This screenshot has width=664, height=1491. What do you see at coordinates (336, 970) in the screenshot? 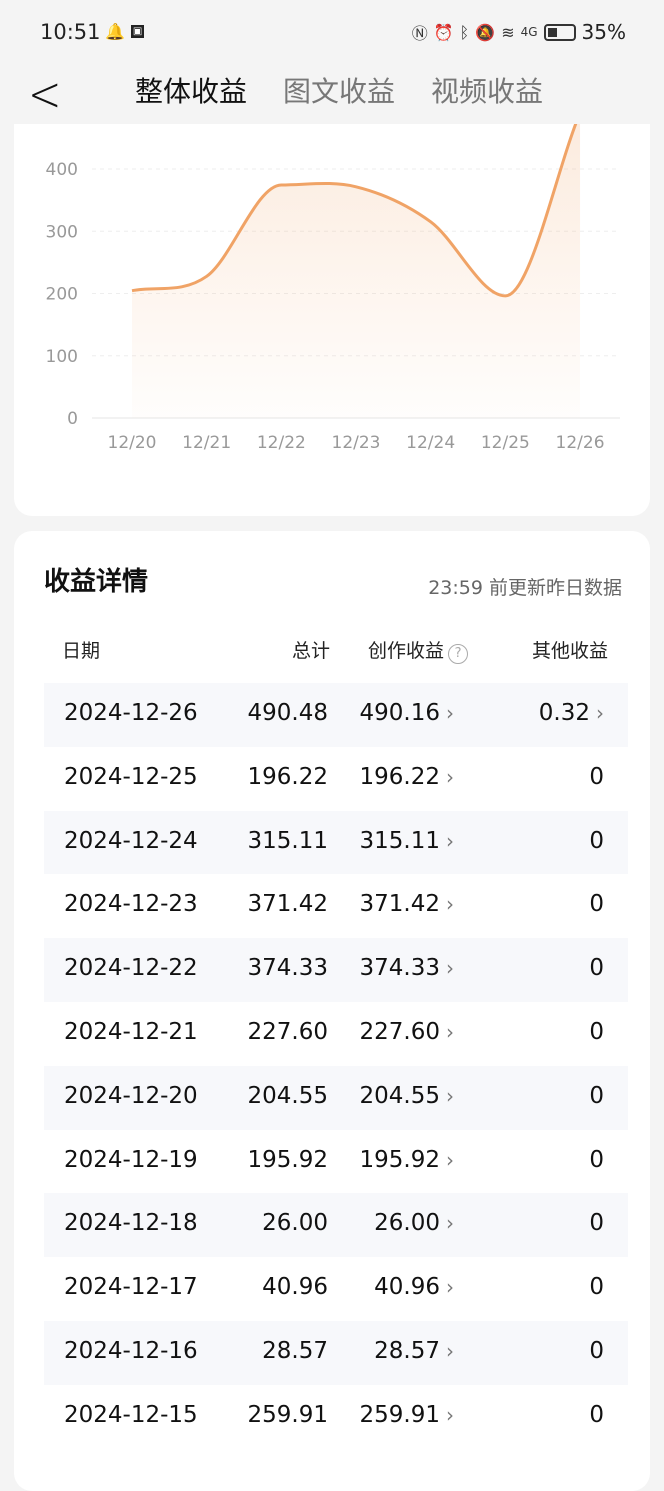
I see `table-row: 2024-12-22 374.33 374.33 › 0` at bounding box center [336, 970].